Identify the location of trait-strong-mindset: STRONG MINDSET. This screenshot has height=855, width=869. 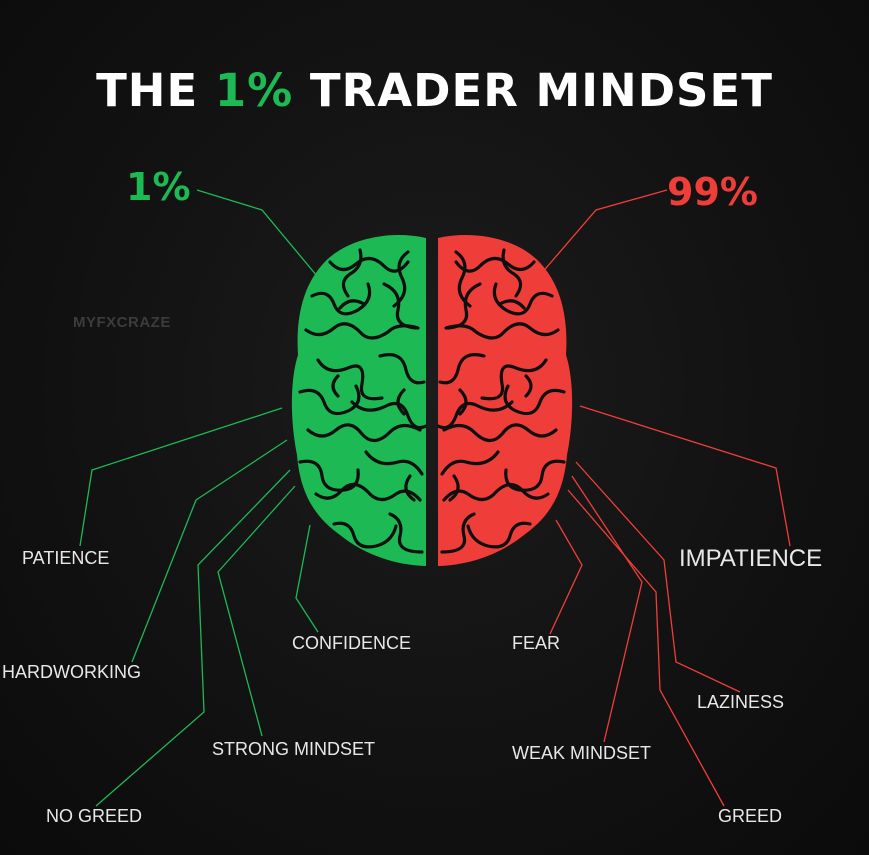
(294, 749).